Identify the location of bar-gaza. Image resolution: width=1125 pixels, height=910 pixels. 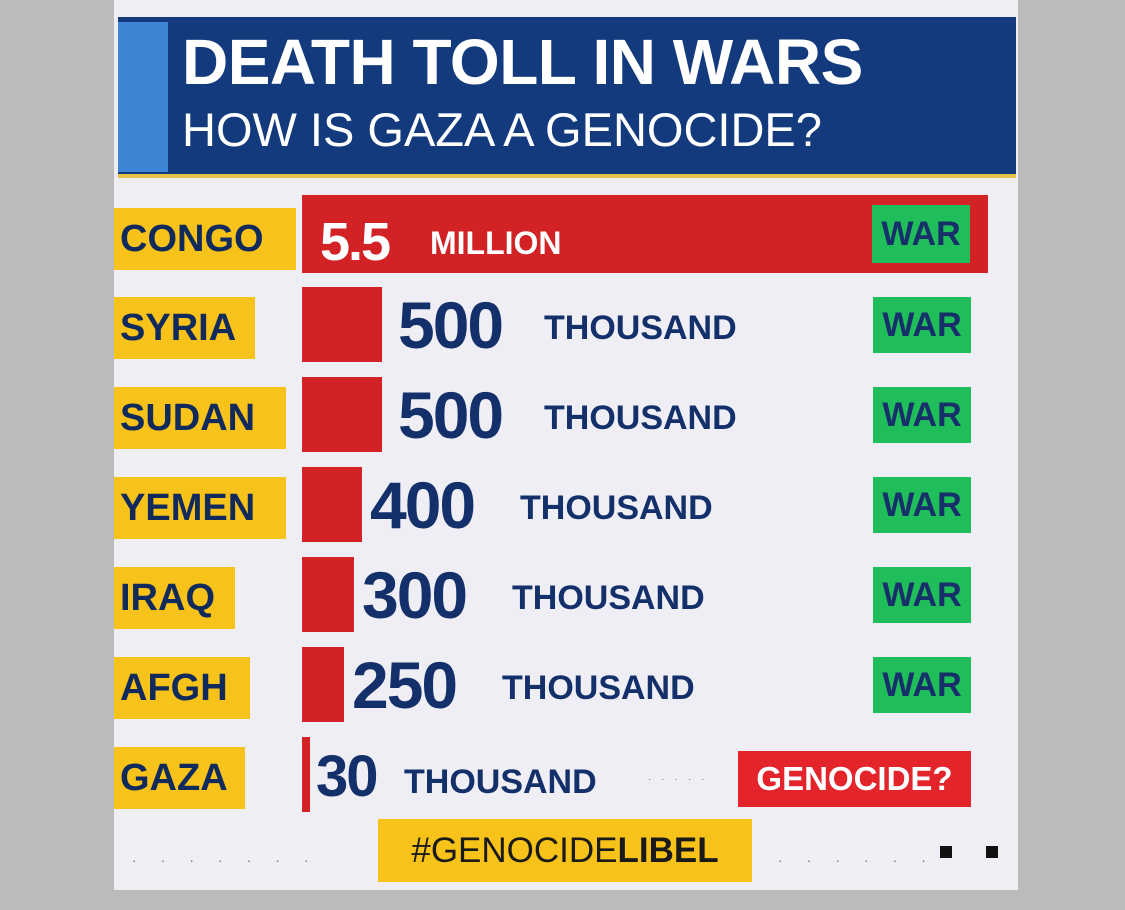
(306, 774).